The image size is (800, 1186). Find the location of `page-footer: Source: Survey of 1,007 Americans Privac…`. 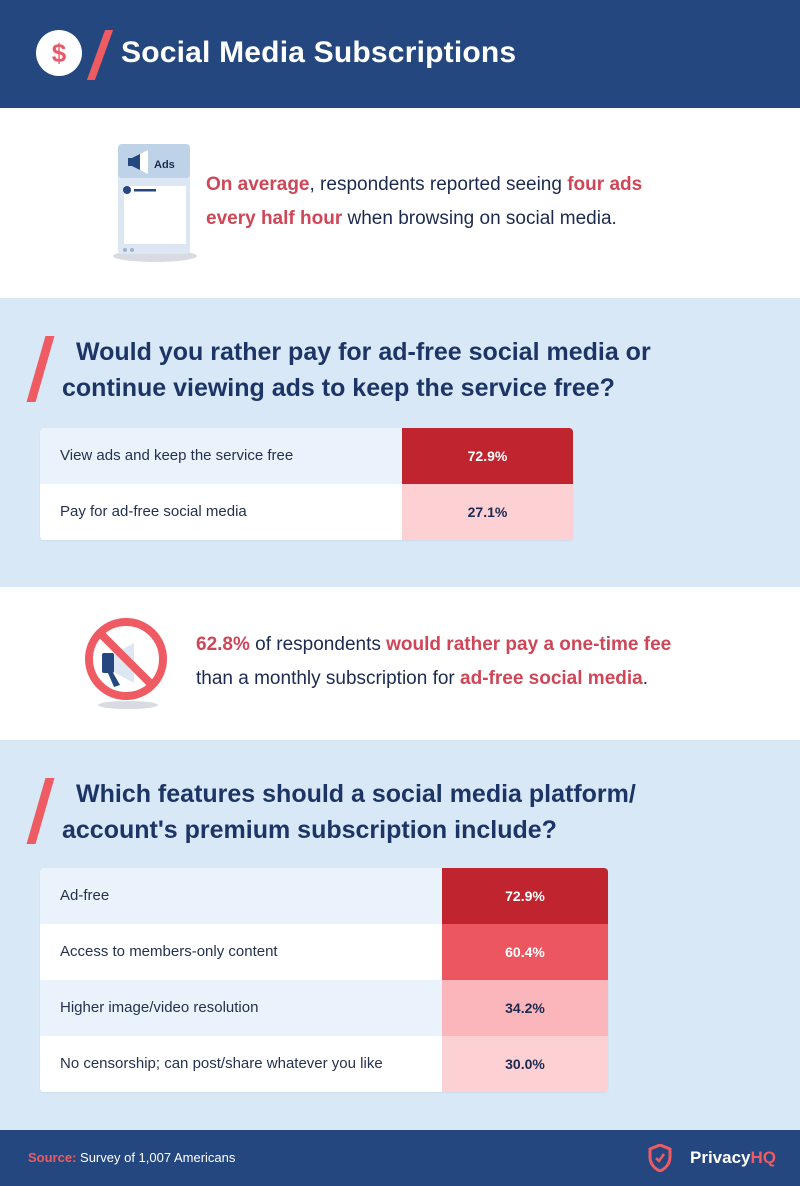

page-footer: Source: Survey of 1,007 Americans Privac… is located at coordinates (400, 1158).